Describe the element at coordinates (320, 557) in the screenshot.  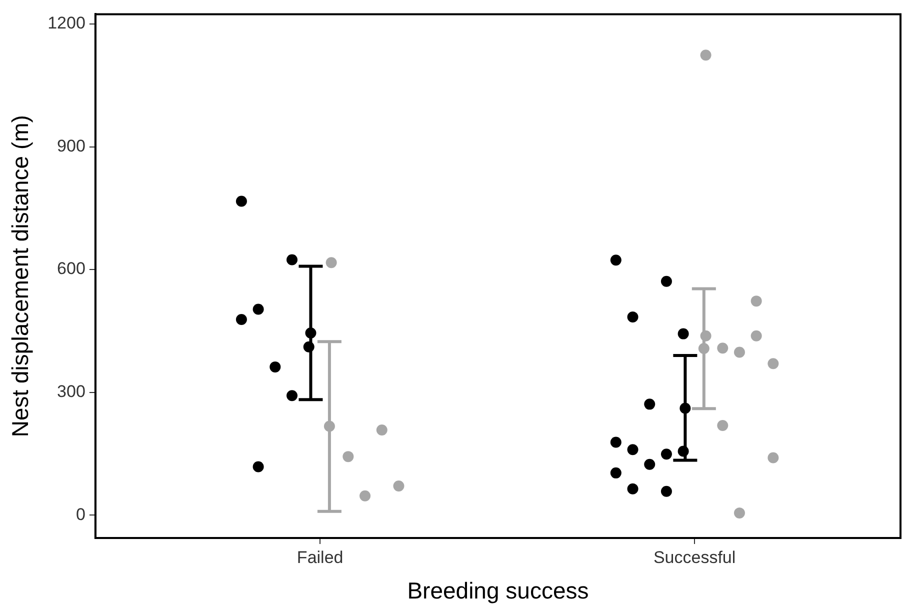
I see `x-tick-label: Failed` at that location.